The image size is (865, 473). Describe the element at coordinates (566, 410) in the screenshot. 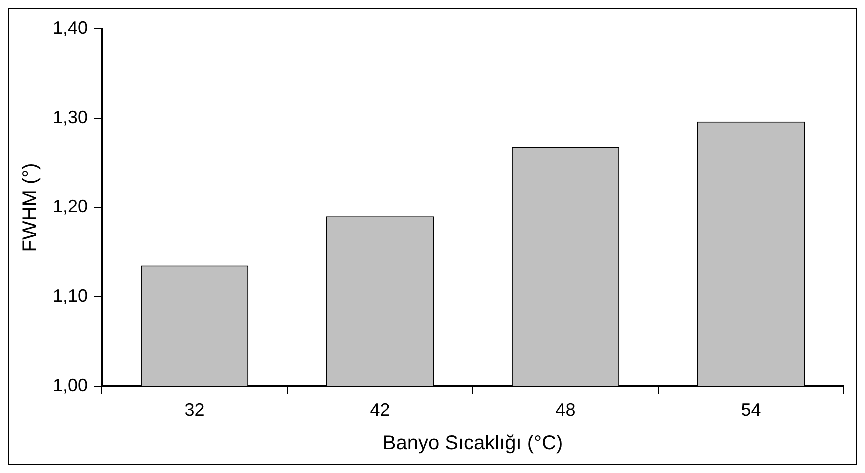

I see `x-tick-label: 48` at that location.